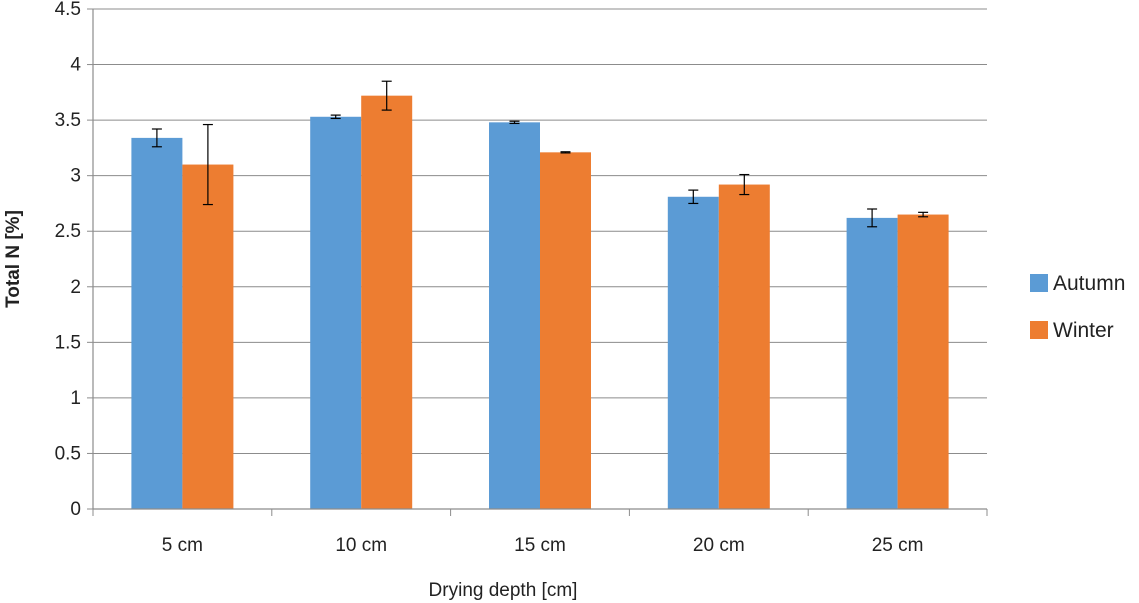 This screenshot has width=1139, height=603. I want to click on y-tick-label: 4, so click(75, 65).